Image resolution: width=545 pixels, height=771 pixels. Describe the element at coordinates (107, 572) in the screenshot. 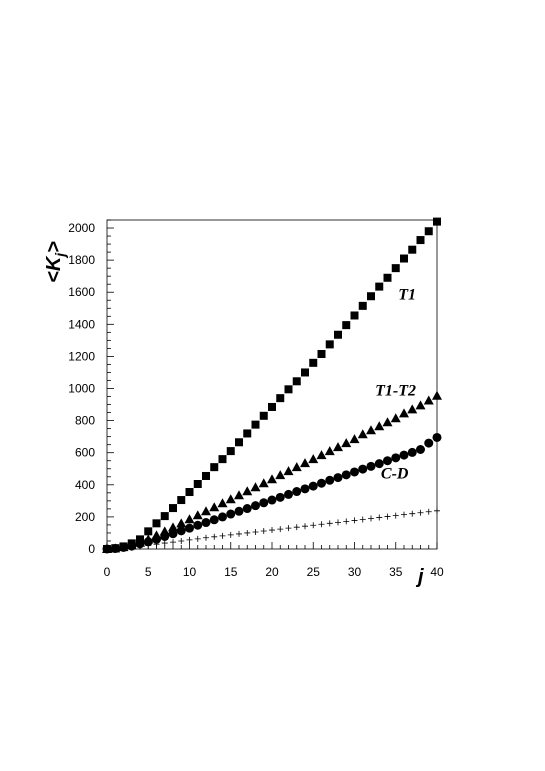

I see `x-tick-label: 0` at that location.